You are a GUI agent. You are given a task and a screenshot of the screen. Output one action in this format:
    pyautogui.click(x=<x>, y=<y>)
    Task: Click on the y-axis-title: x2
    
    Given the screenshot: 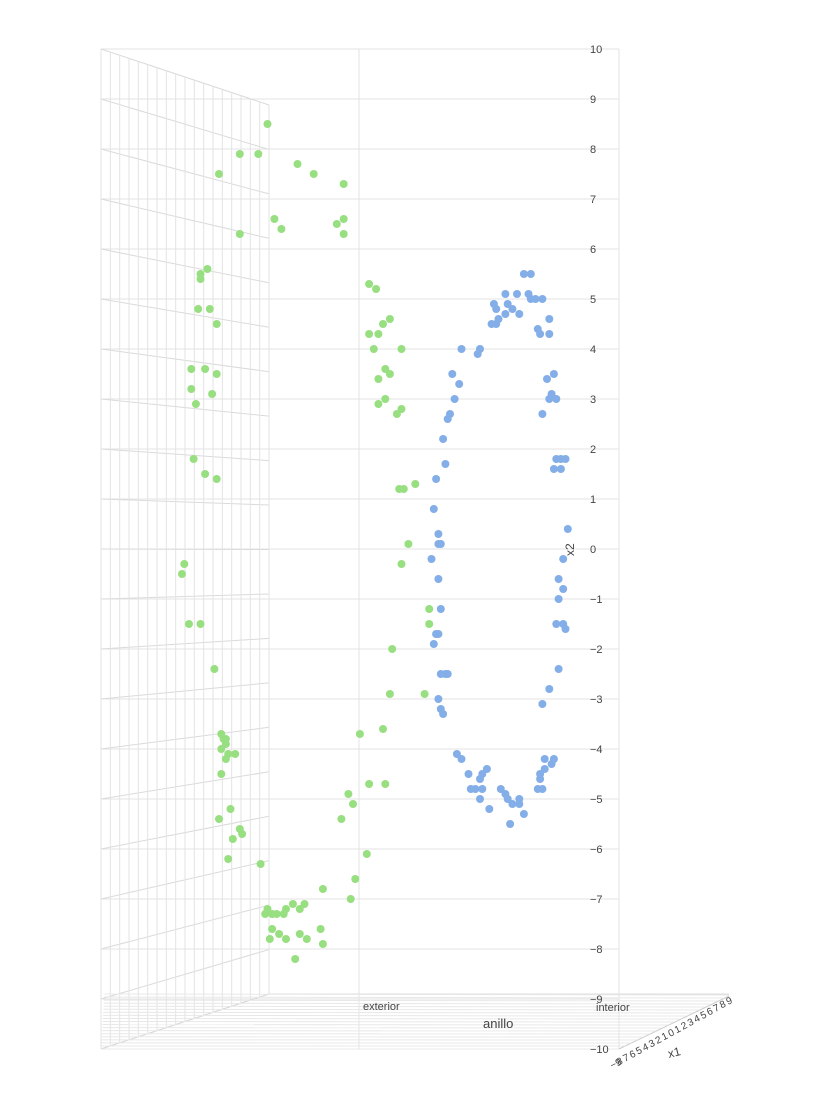 What is the action you would take?
    pyautogui.click(x=570, y=549)
    